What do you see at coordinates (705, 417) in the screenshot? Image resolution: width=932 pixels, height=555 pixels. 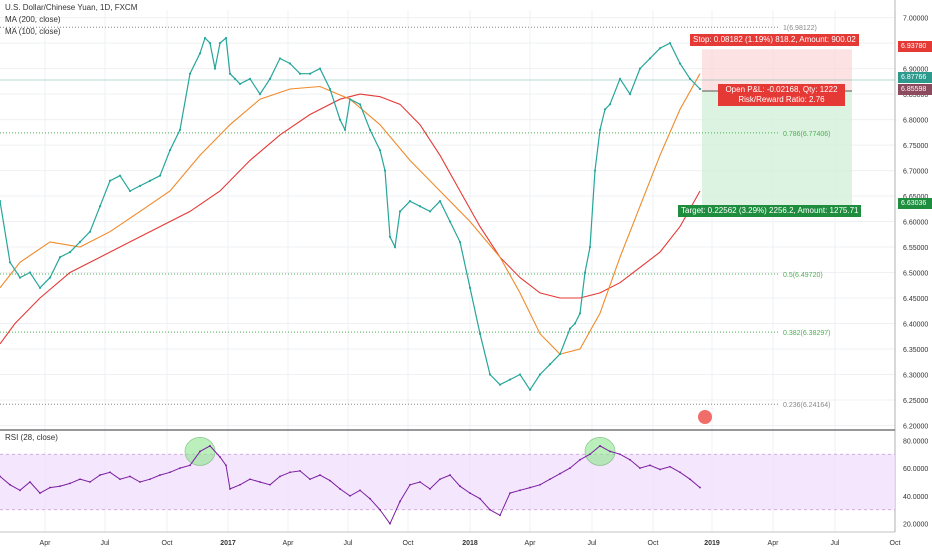 I see `event-icon` at bounding box center [705, 417].